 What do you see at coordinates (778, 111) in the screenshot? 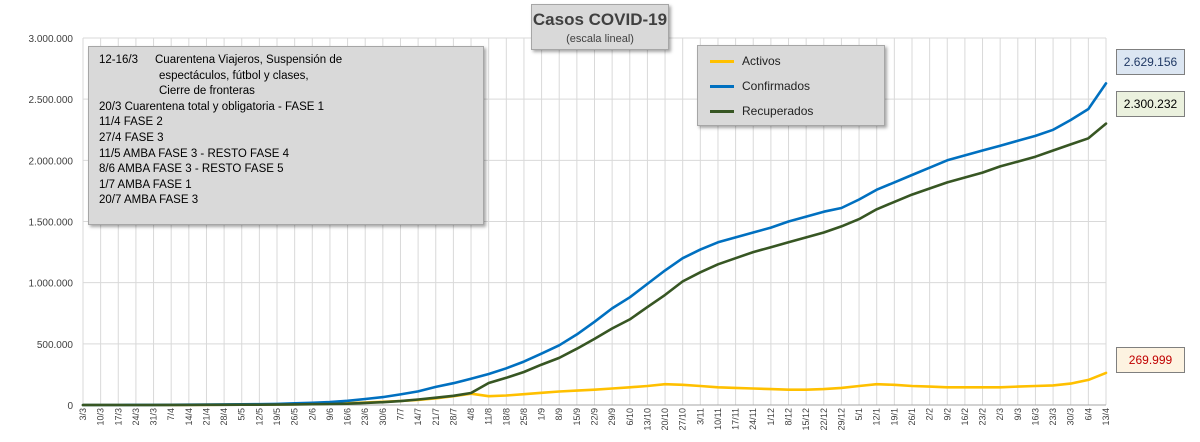
I see `legend-label-recuperados: Recuperados` at bounding box center [778, 111].